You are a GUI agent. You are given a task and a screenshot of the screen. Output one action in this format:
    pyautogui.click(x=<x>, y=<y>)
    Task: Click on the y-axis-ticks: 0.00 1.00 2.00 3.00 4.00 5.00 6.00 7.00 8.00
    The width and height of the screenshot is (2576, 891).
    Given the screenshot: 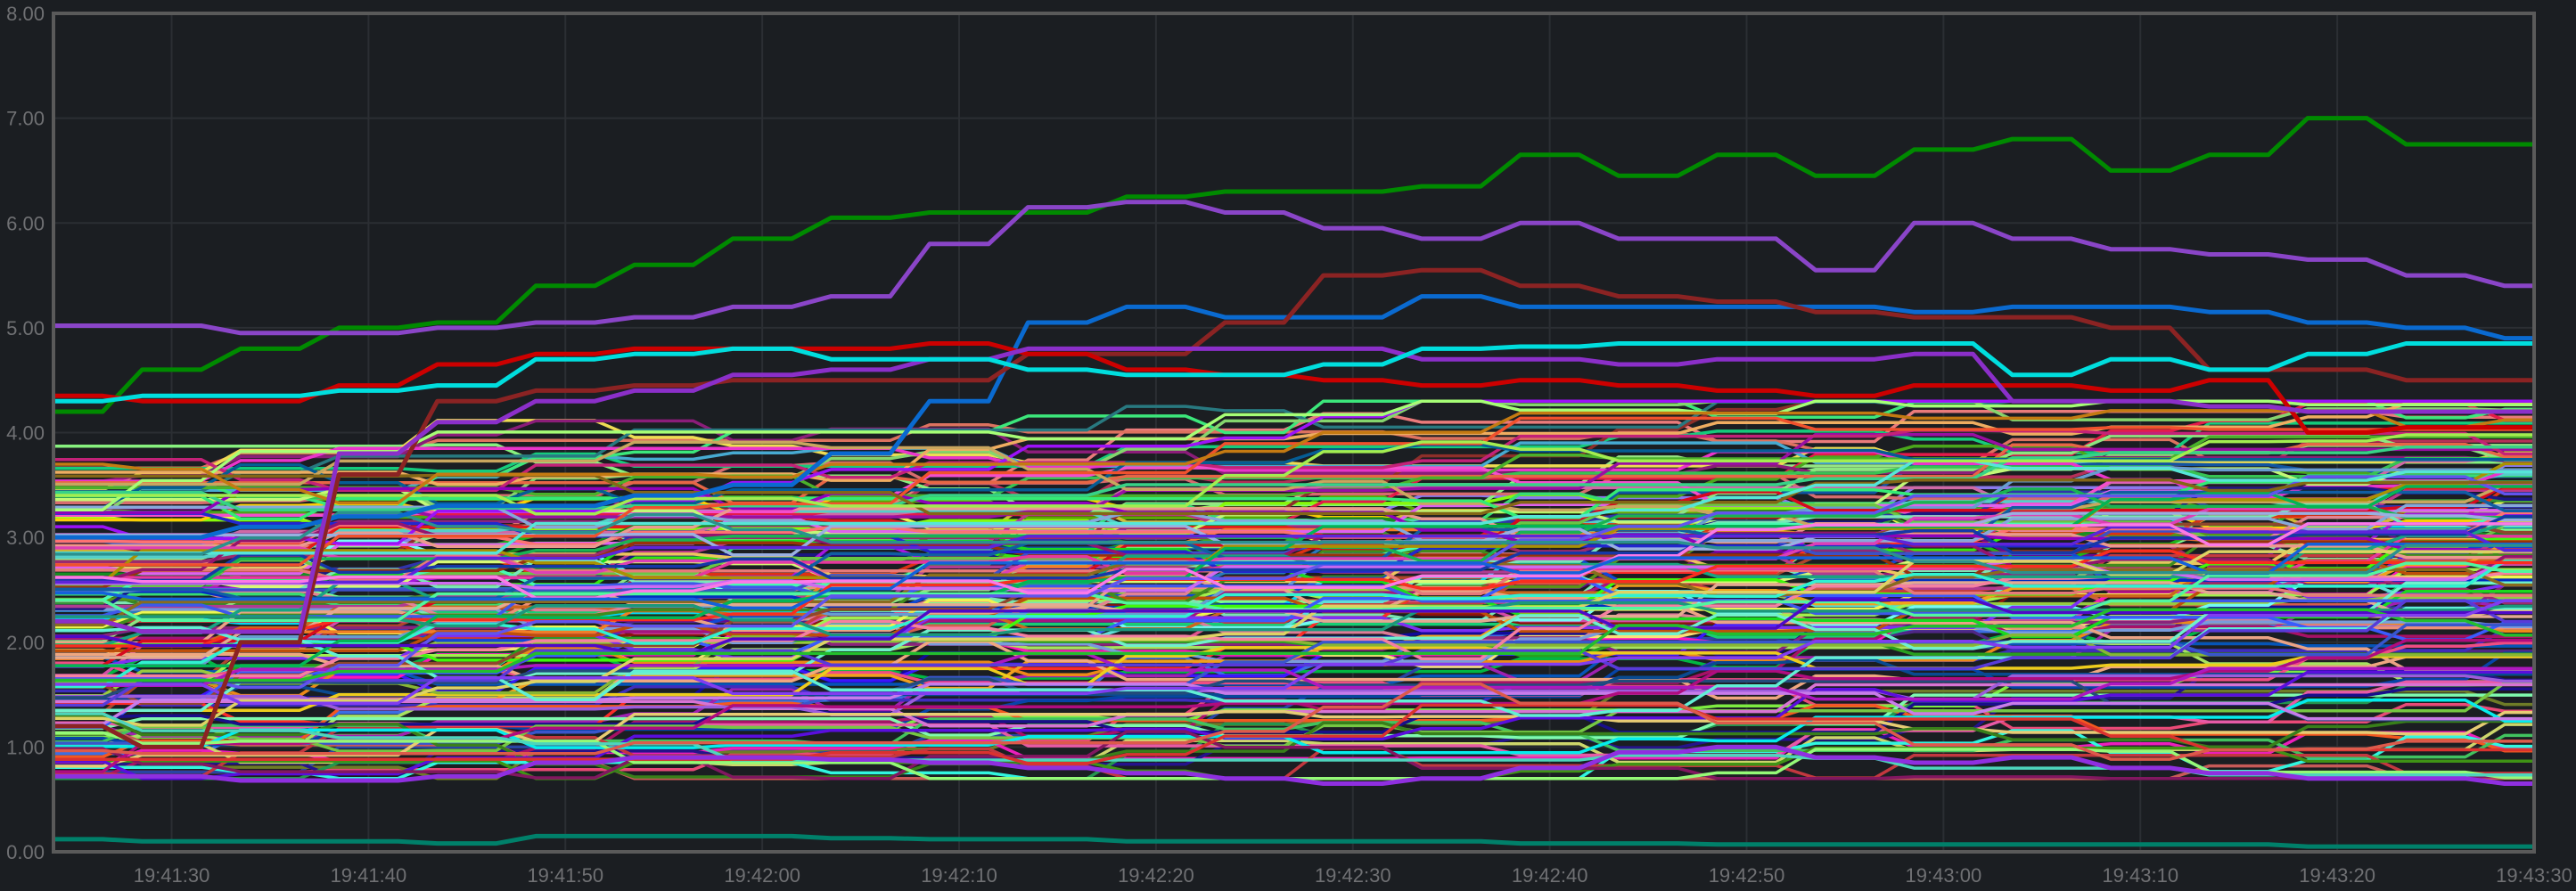 What is the action you would take?
    pyautogui.click(x=25, y=433)
    